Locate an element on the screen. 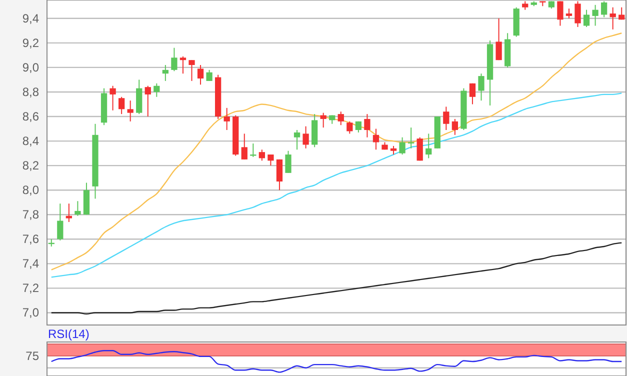 The height and width of the screenshot is (376, 627). chart-title: RSI(14) is located at coordinates (69, 334).